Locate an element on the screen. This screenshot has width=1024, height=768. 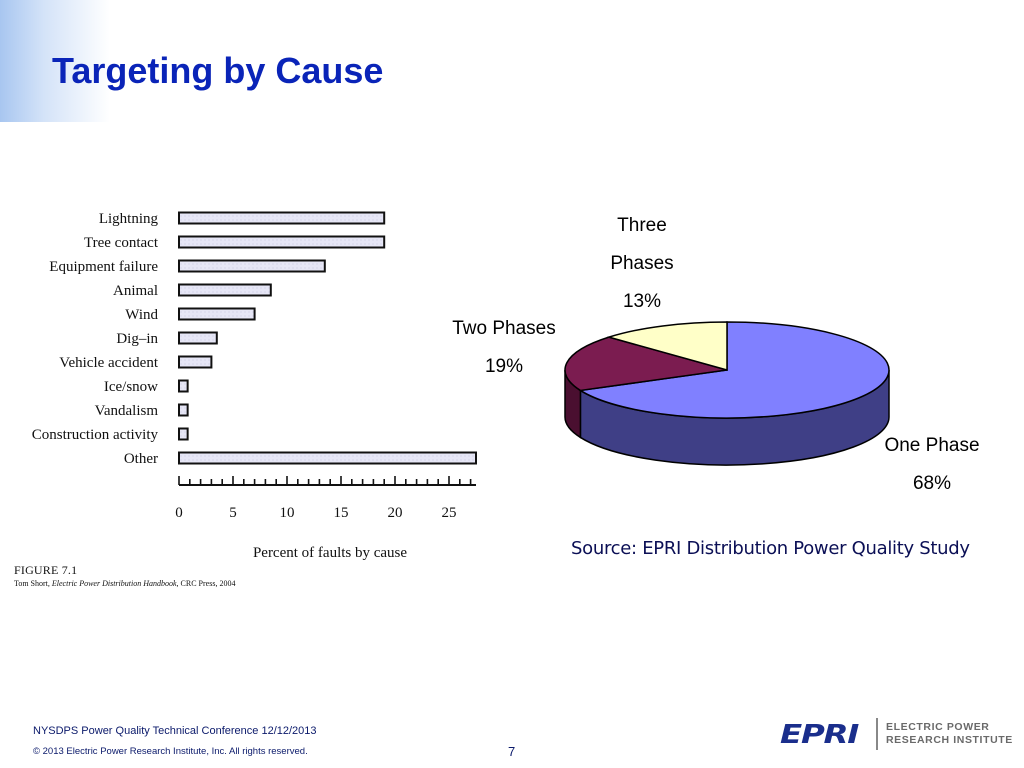
figure-credit-book: Electric Power Distribution Handbook is located at coordinates (114, 583).